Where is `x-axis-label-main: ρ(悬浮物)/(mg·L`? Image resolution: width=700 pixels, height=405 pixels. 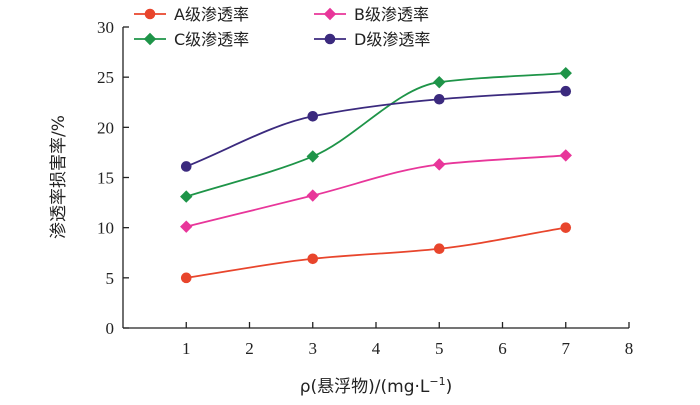
x-axis-label-main: ρ(悬浮物)/(mg·L is located at coordinates (365, 387).